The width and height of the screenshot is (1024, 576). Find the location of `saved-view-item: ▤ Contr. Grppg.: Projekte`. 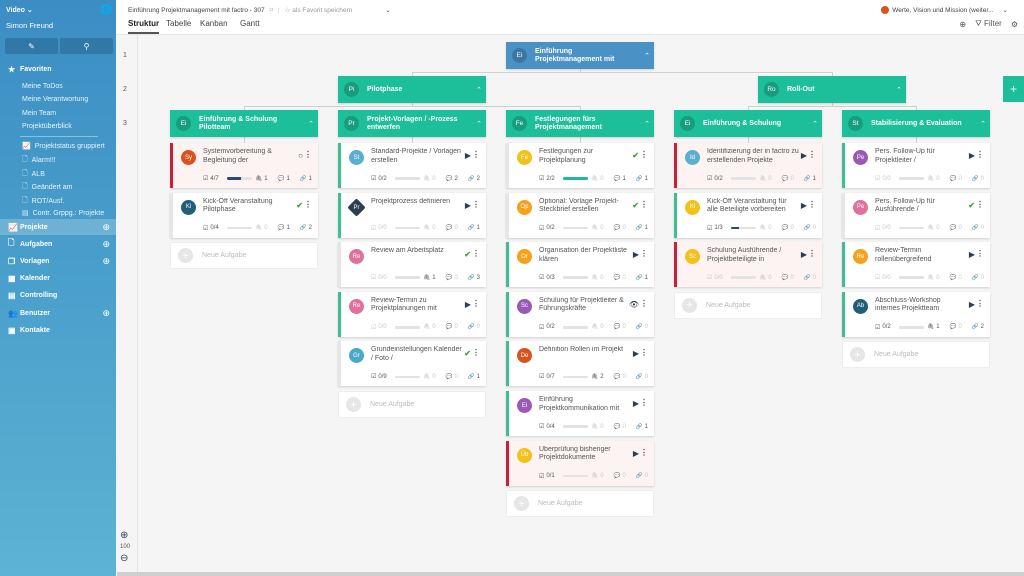

saved-view-item: ▤ Contr. Grppg.: Projekte is located at coordinates (63, 213).